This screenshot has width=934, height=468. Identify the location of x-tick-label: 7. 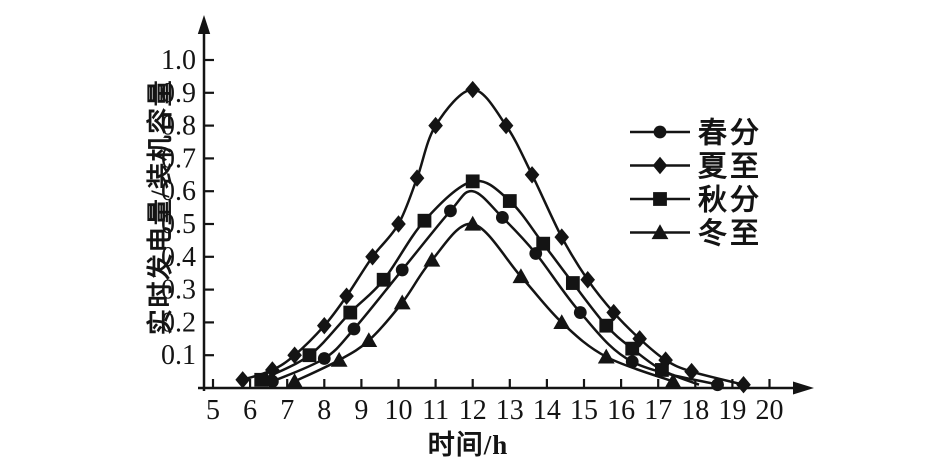
(287, 410).